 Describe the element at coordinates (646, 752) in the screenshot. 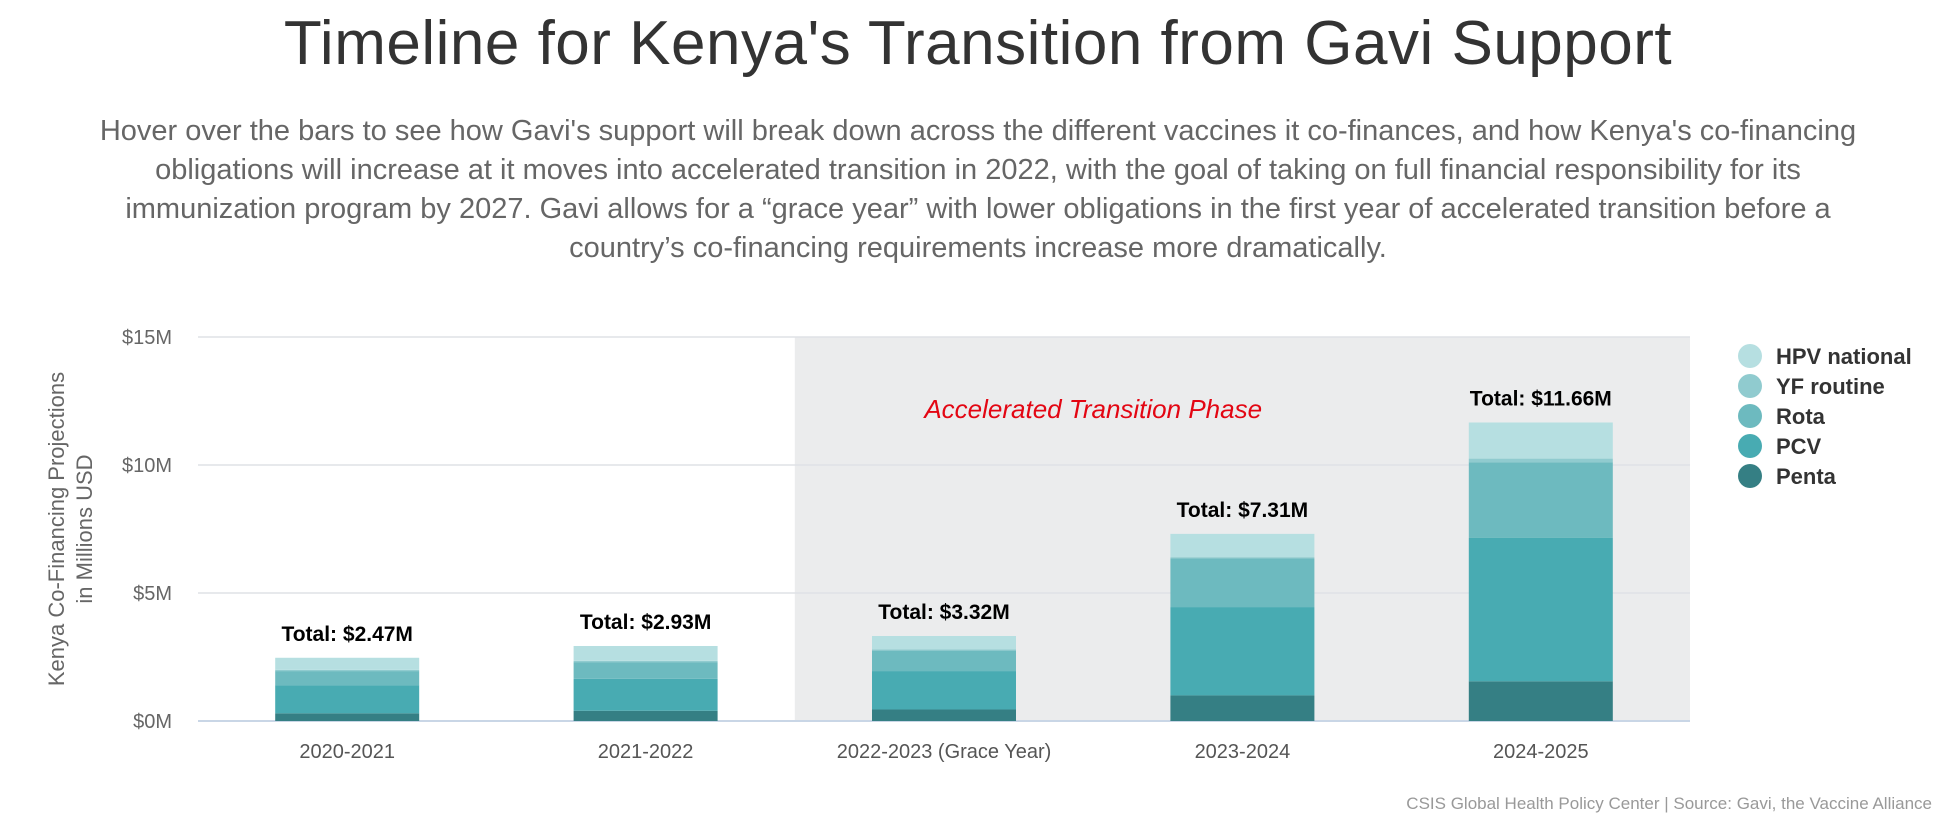

I see `x-tick-label: 2021-2022` at that location.